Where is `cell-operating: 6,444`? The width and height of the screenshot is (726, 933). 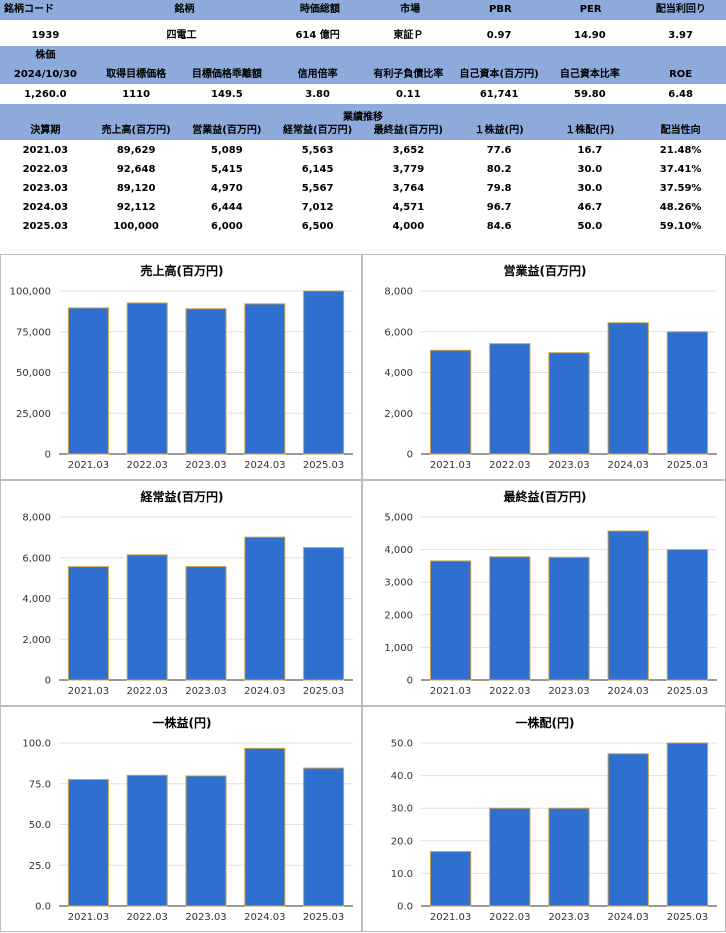 cell-operating: 6,444 is located at coordinates (227, 207).